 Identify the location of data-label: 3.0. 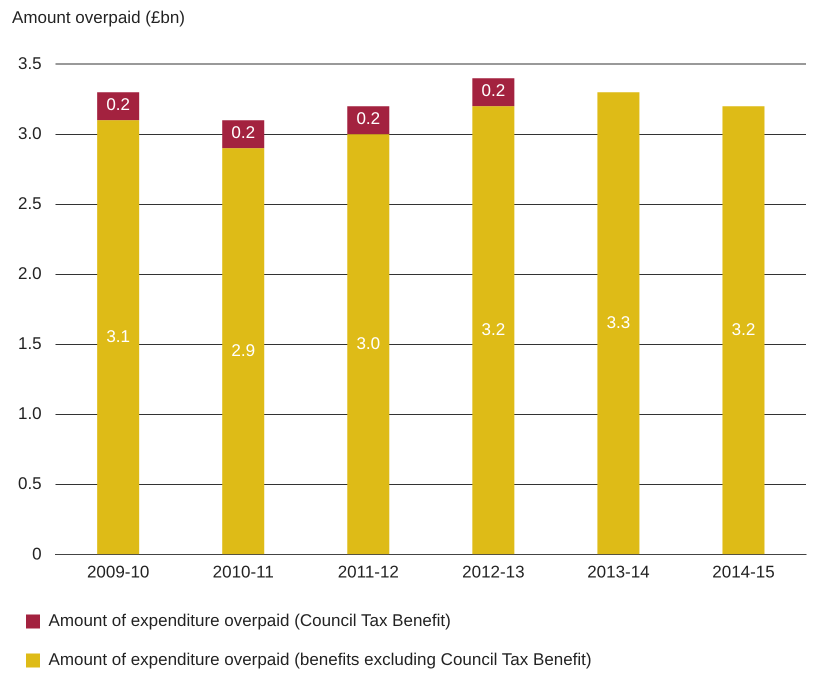
(368, 343).